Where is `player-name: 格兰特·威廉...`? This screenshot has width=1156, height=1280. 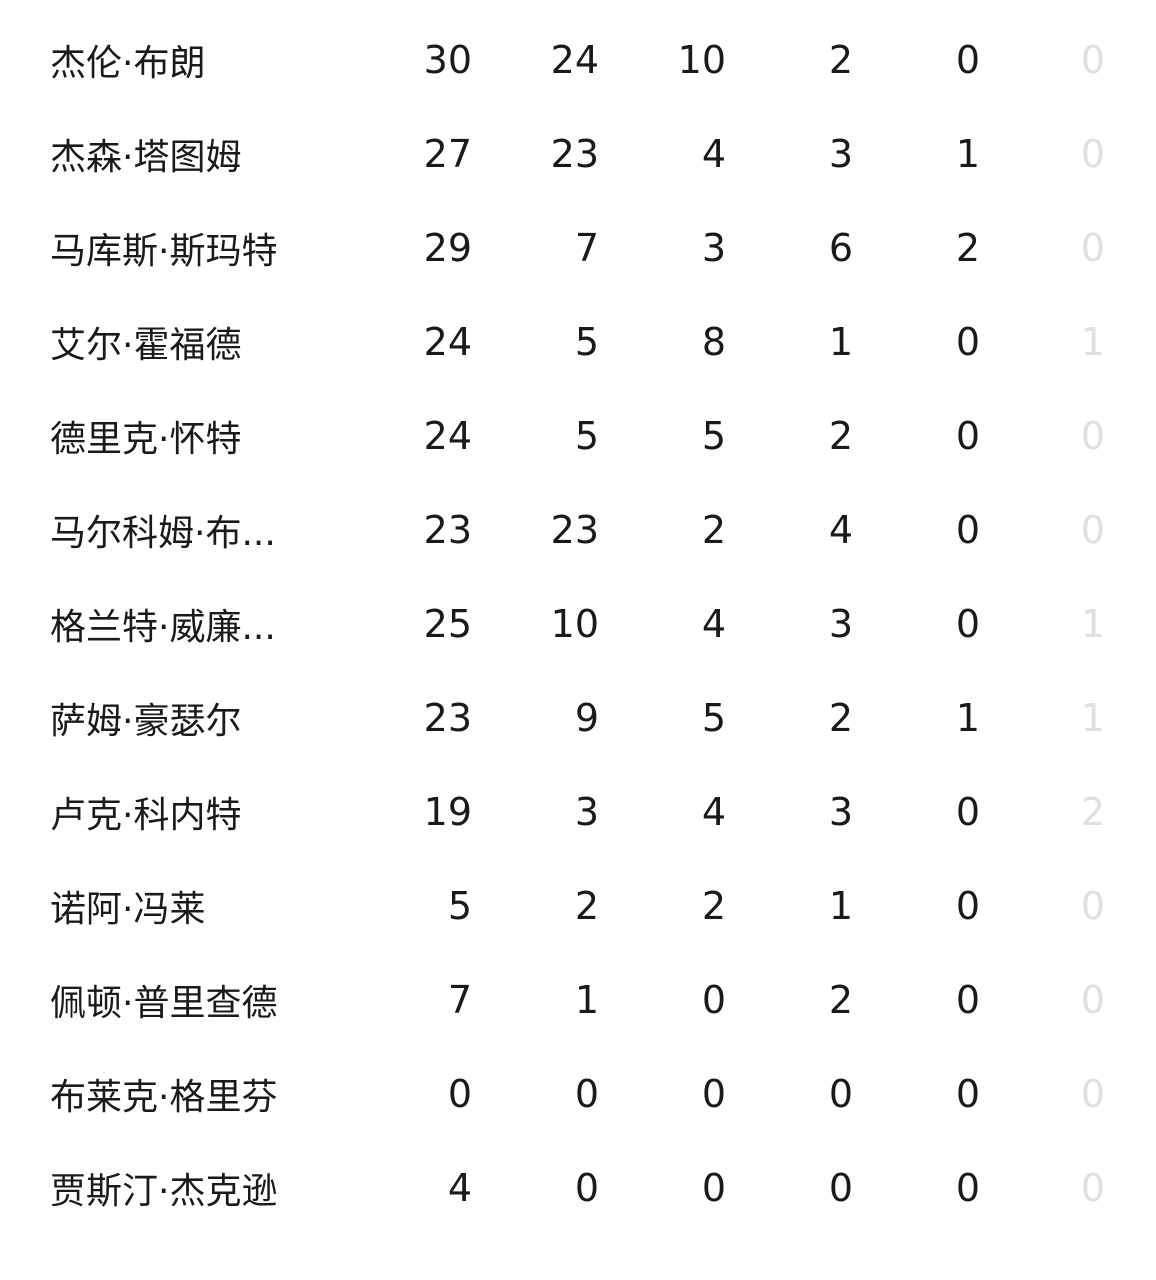 player-name: 格兰特·威廉... is located at coordinates (163, 627).